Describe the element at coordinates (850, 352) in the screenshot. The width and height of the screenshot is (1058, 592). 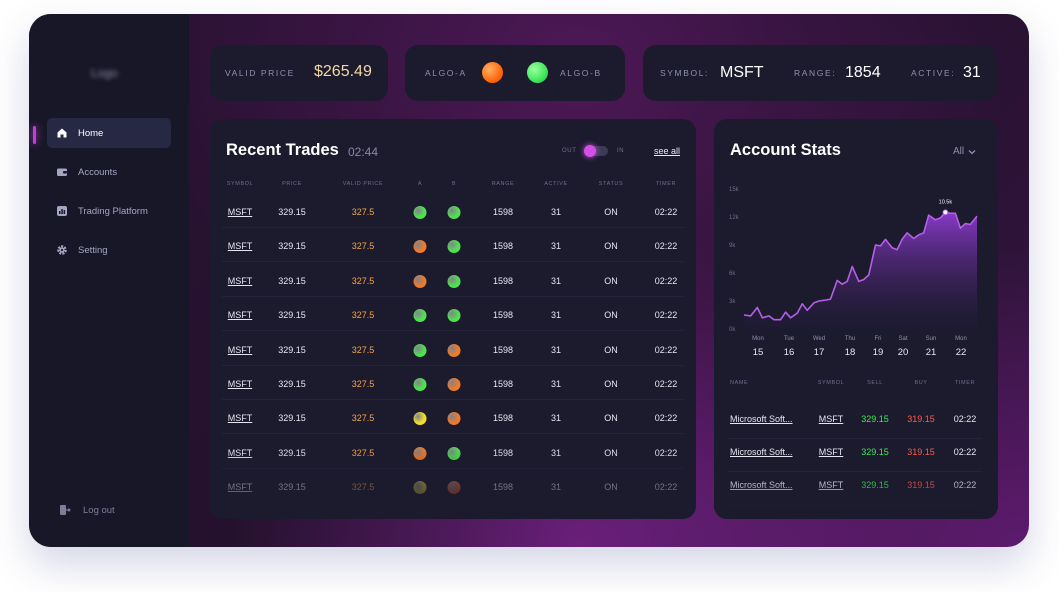
I see `x-tick-date: 18` at that location.